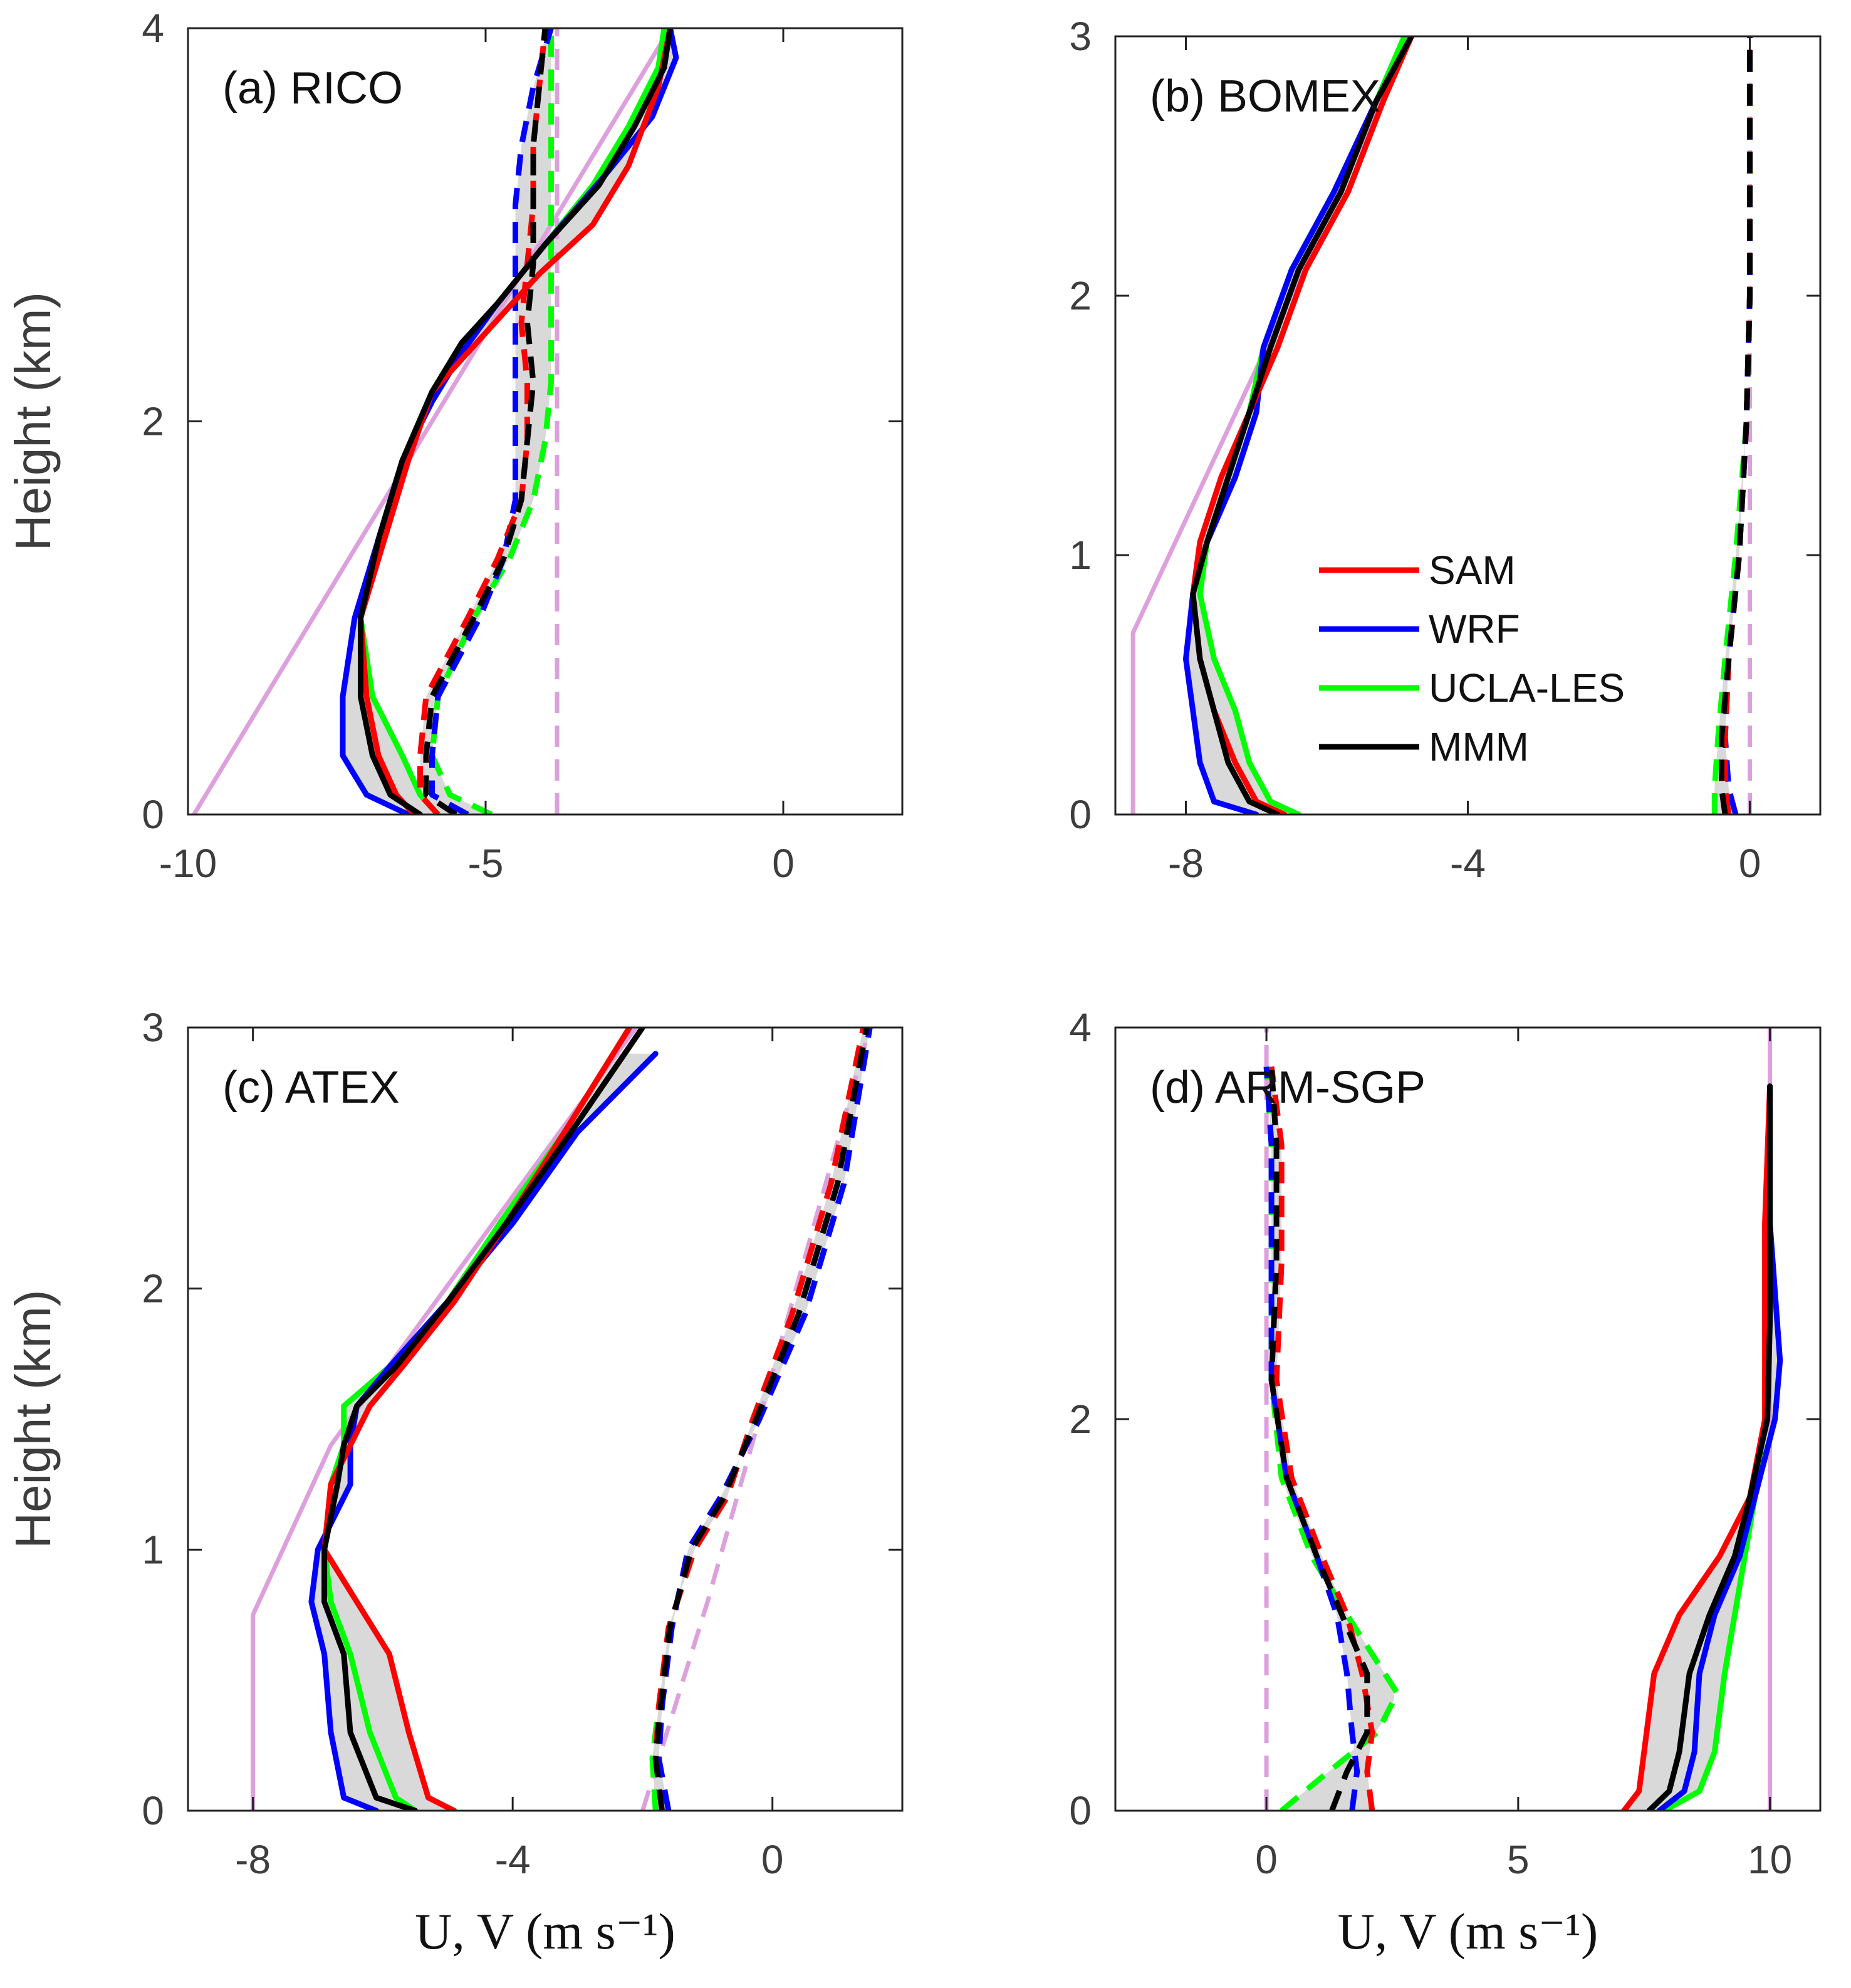 This screenshot has height=1988, width=1851. I want to click on x-tick-label: -5, so click(486, 864).